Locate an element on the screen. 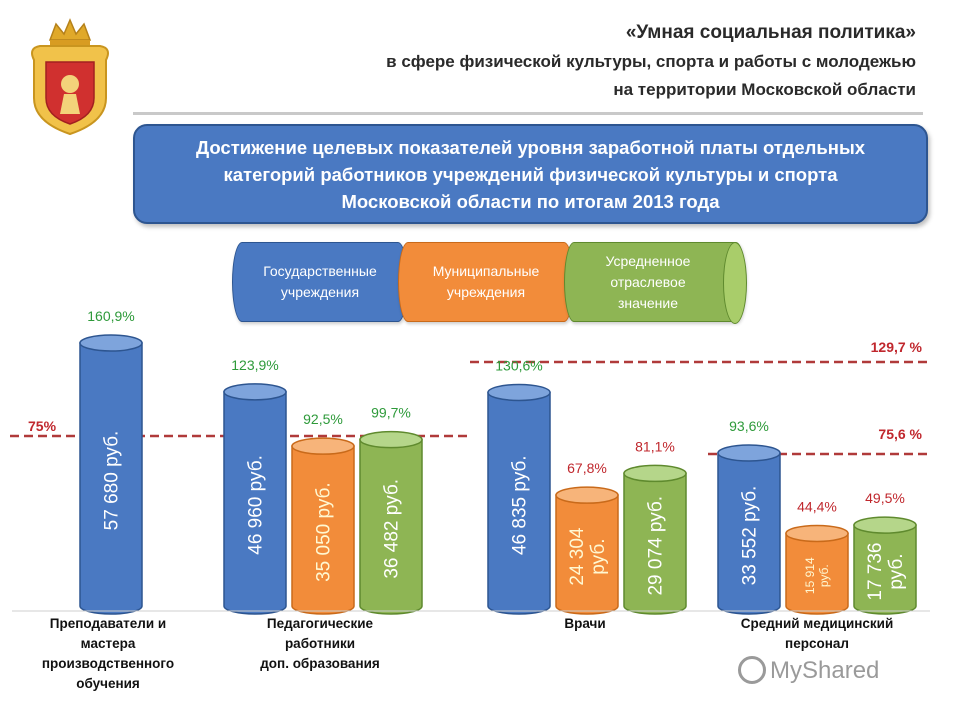 The width and height of the screenshot is (960, 720). bar-top-g2-b2 is located at coordinates (655, 473).